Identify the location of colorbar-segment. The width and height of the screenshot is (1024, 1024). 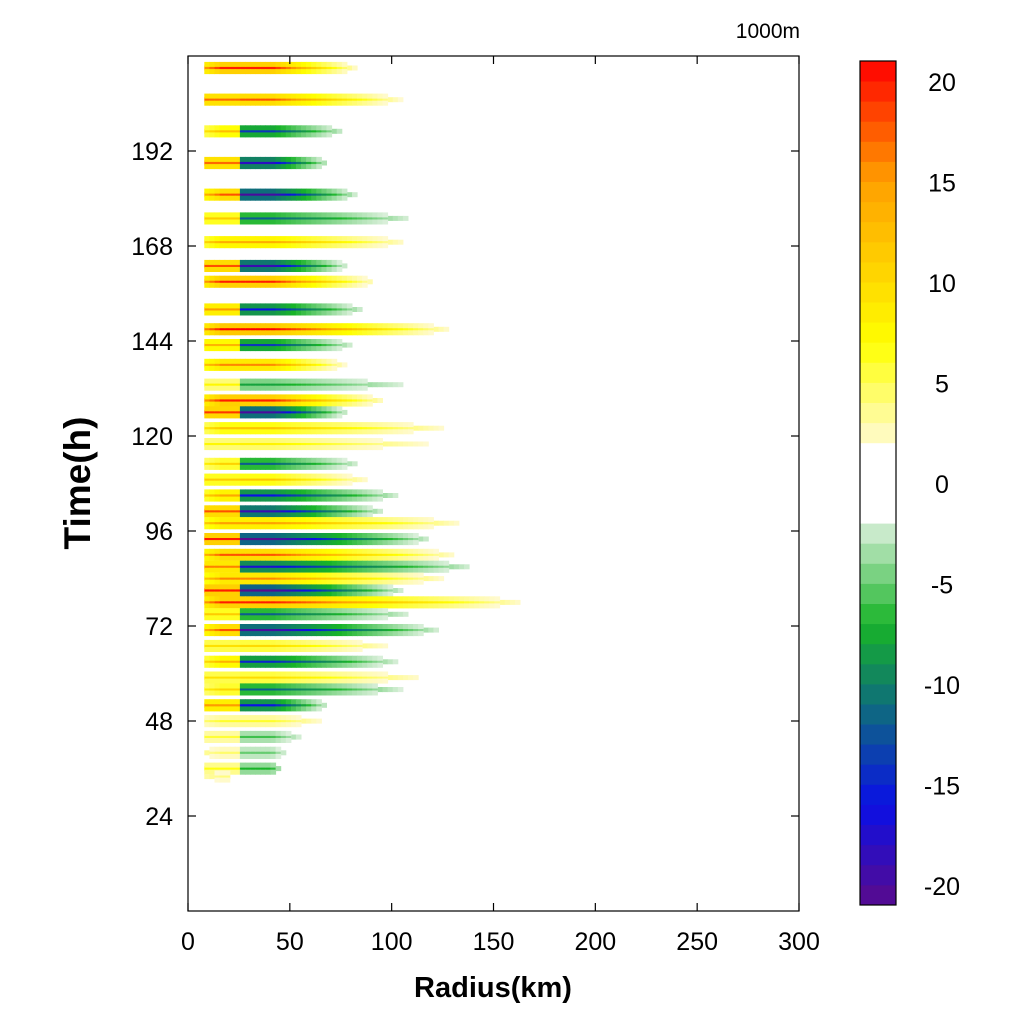
(878, 192).